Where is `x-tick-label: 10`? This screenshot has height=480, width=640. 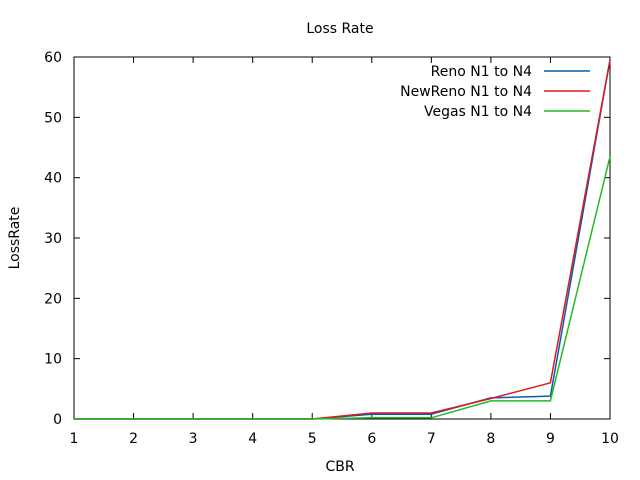
x-tick-label: 10 is located at coordinates (610, 439).